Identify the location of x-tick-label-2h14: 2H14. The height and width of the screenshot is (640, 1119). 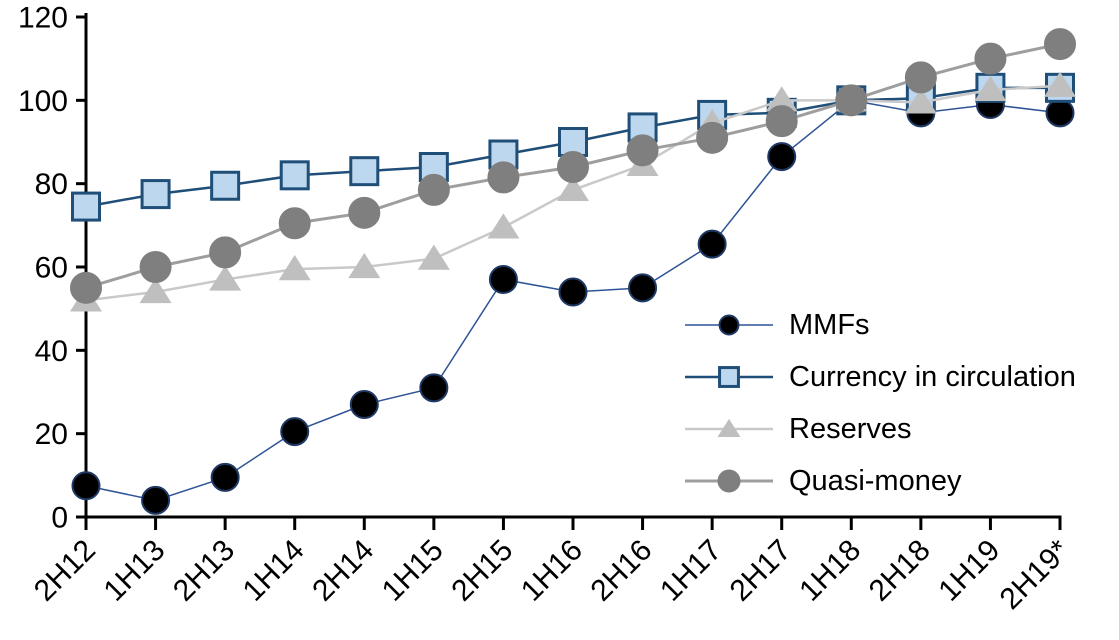
(343, 571).